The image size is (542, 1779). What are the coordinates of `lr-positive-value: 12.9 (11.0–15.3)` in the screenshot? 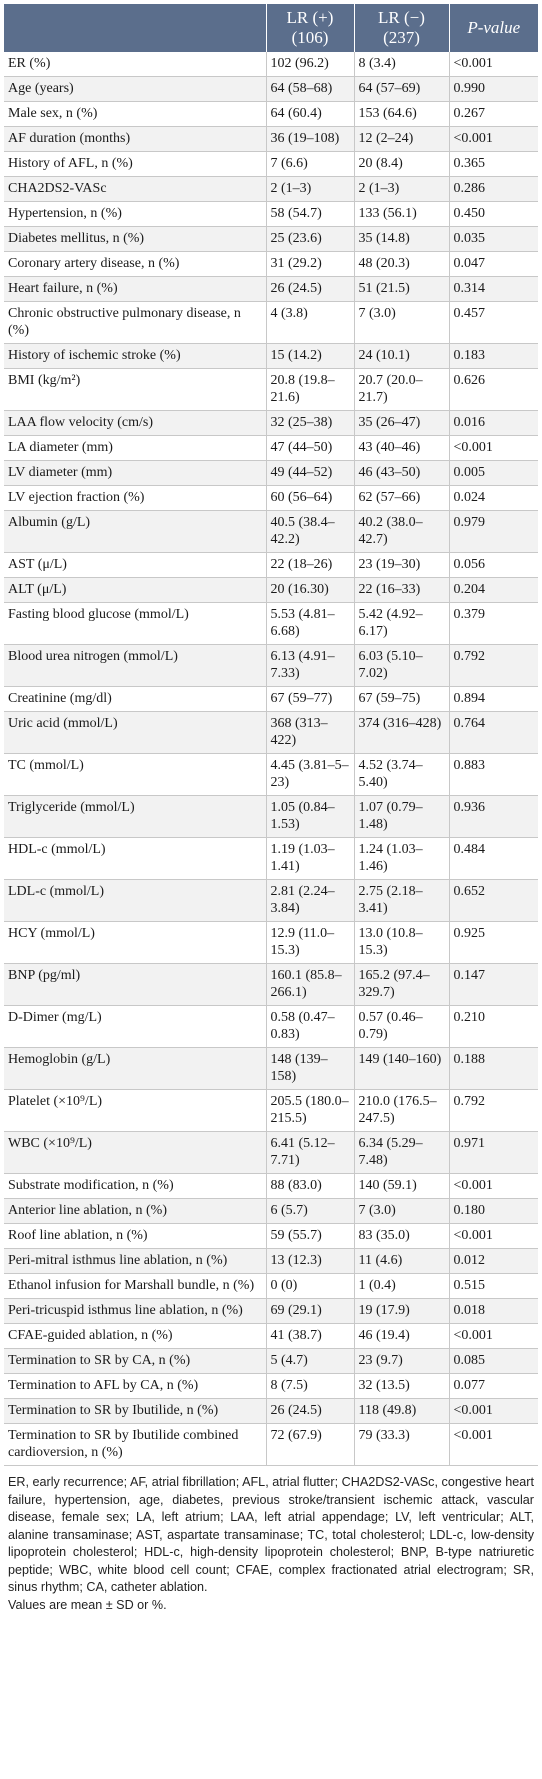 It's located at (310, 942).